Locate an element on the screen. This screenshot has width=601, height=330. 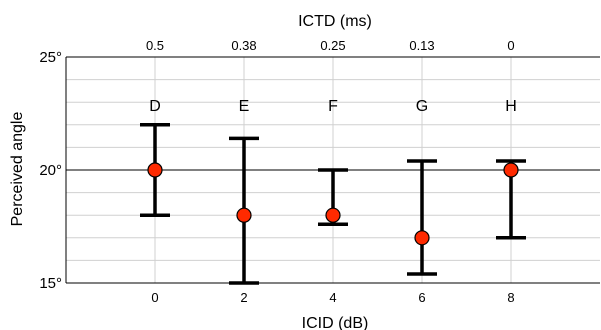
y-axis-title: Perceived angle is located at coordinates (17, 169).